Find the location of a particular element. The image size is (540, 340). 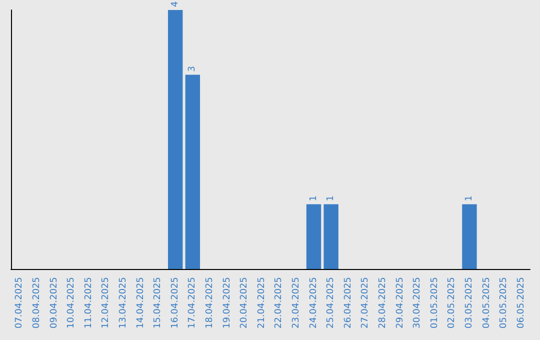

x-tick-label: 08.04.2025 is located at coordinates (37, 303).